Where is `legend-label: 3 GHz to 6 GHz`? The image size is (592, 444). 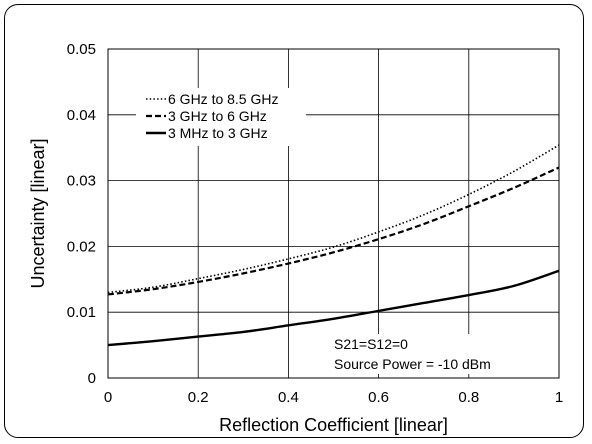 legend-label: 3 GHz to 6 GHz is located at coordinates (217, 116).